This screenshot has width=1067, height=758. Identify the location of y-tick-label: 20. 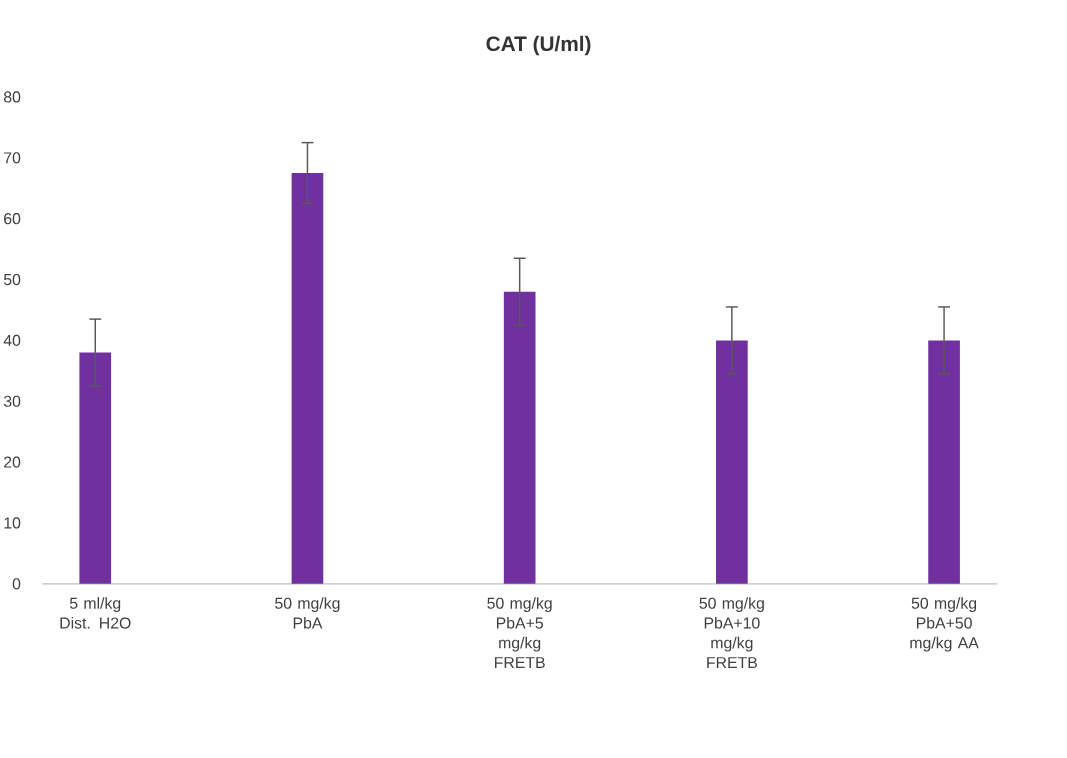
(12, 462).